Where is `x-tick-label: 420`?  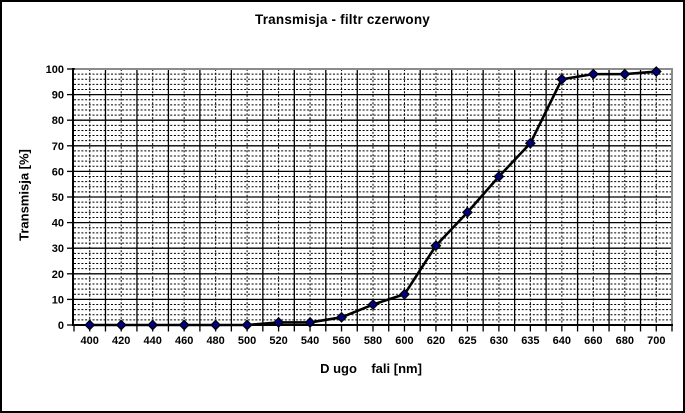
x-tick-label: 420 is located at coordinates (121, 341).